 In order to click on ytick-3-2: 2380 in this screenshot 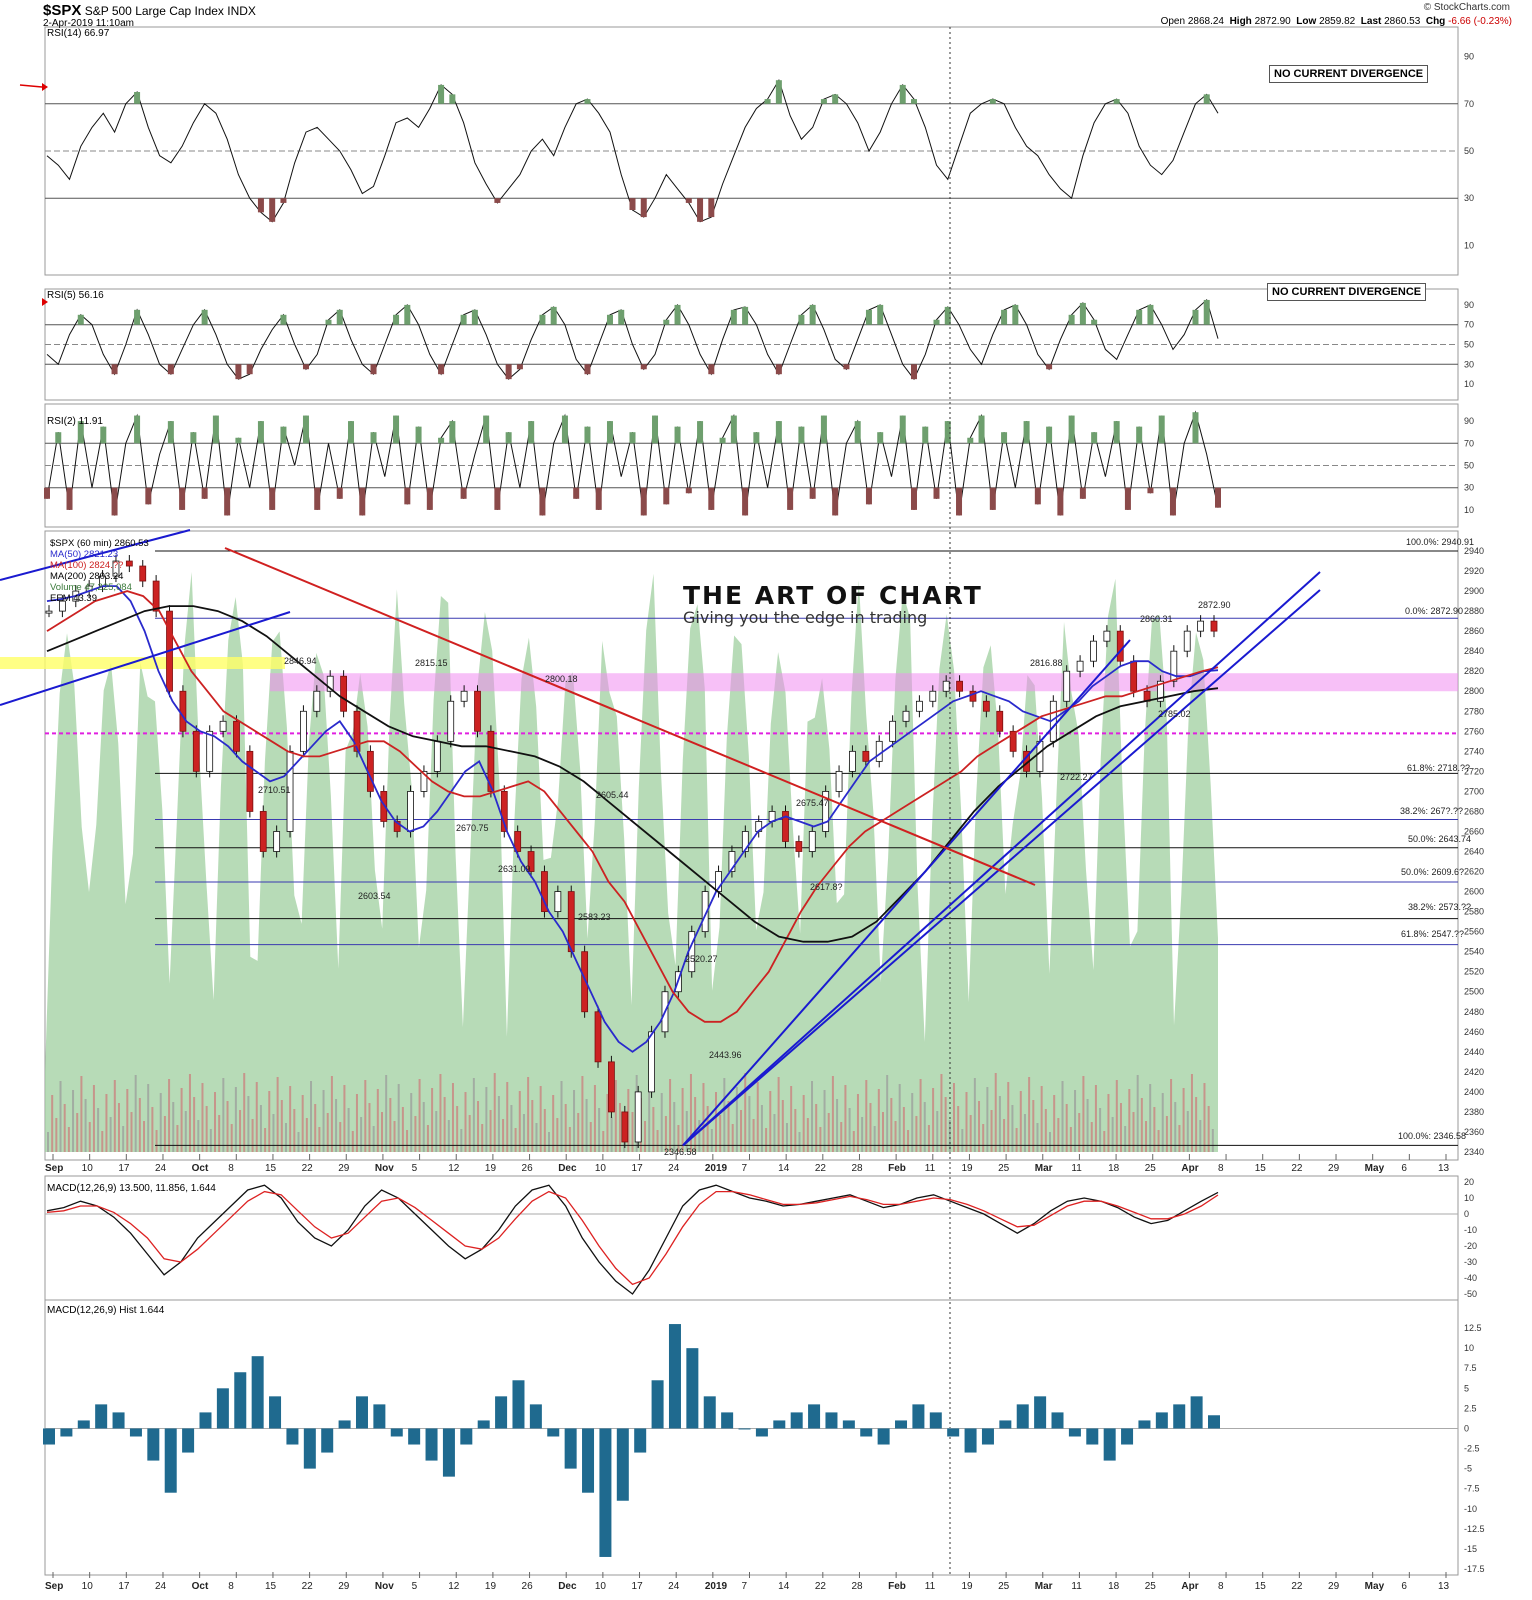, I will do `click(1474, 1112)`.